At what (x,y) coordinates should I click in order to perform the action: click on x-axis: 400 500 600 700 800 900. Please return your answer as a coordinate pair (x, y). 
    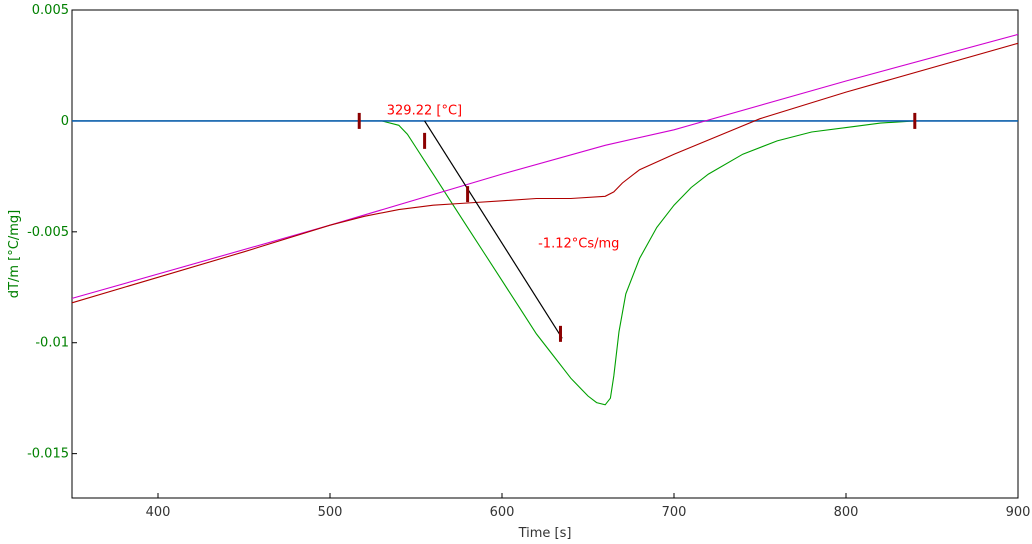
    Looking at the image, I should click on (588, 506).